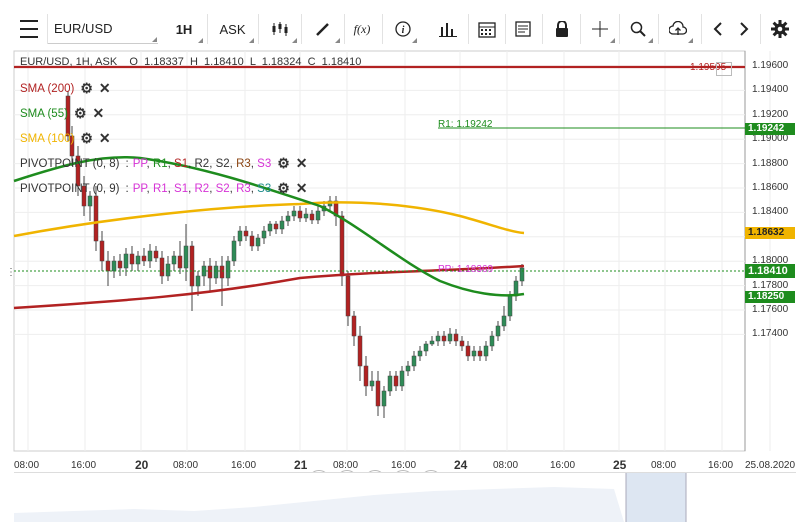 This screenshot has width=796, height=525. I want to click on chart-type-button, so click(280, 29).